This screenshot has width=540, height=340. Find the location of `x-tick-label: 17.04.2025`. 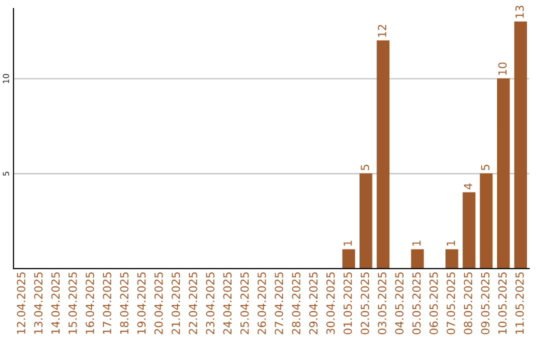

x-tick-label: 17.04.2025 is located at coordinates (107, 303).